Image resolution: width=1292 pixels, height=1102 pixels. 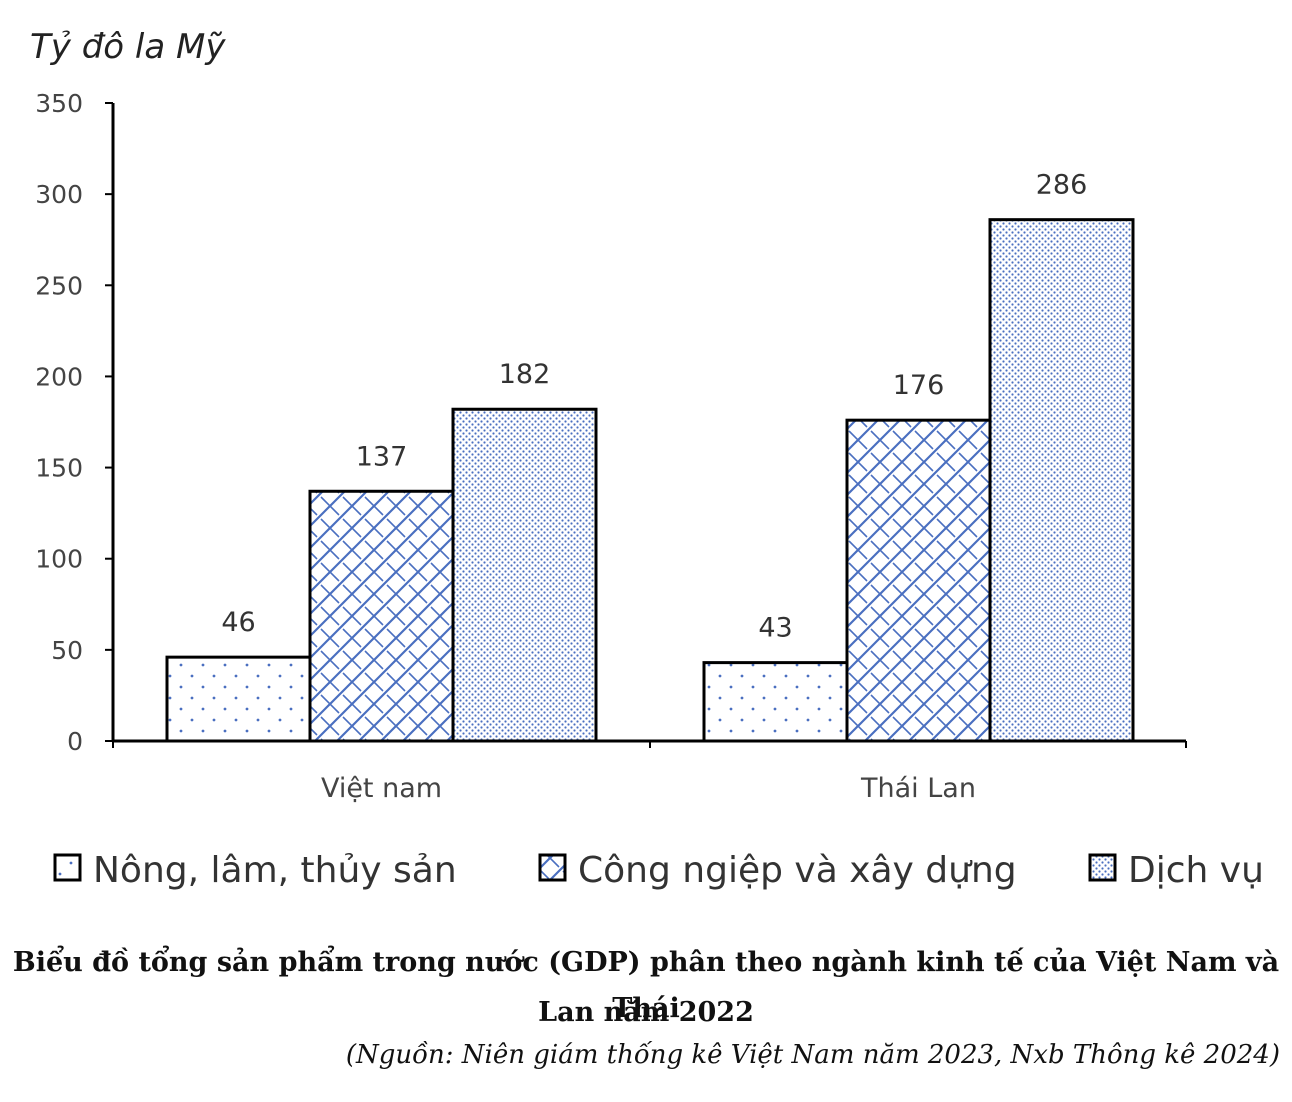 I want to click on data-label: 182, so click(x=525, y=374).